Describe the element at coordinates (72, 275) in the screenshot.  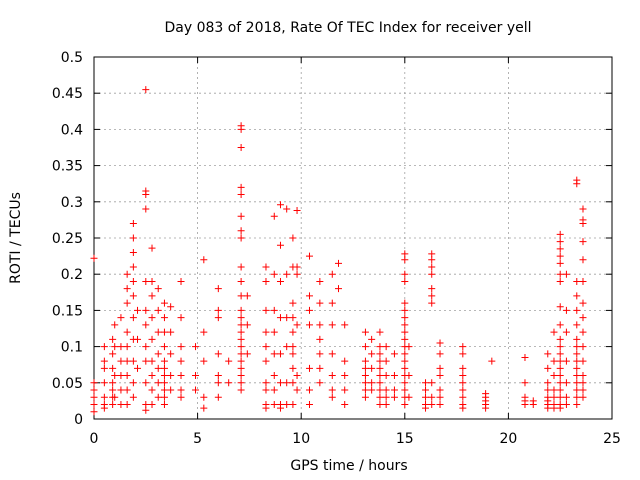
I see `y-tick-label: 0.2` at that location.